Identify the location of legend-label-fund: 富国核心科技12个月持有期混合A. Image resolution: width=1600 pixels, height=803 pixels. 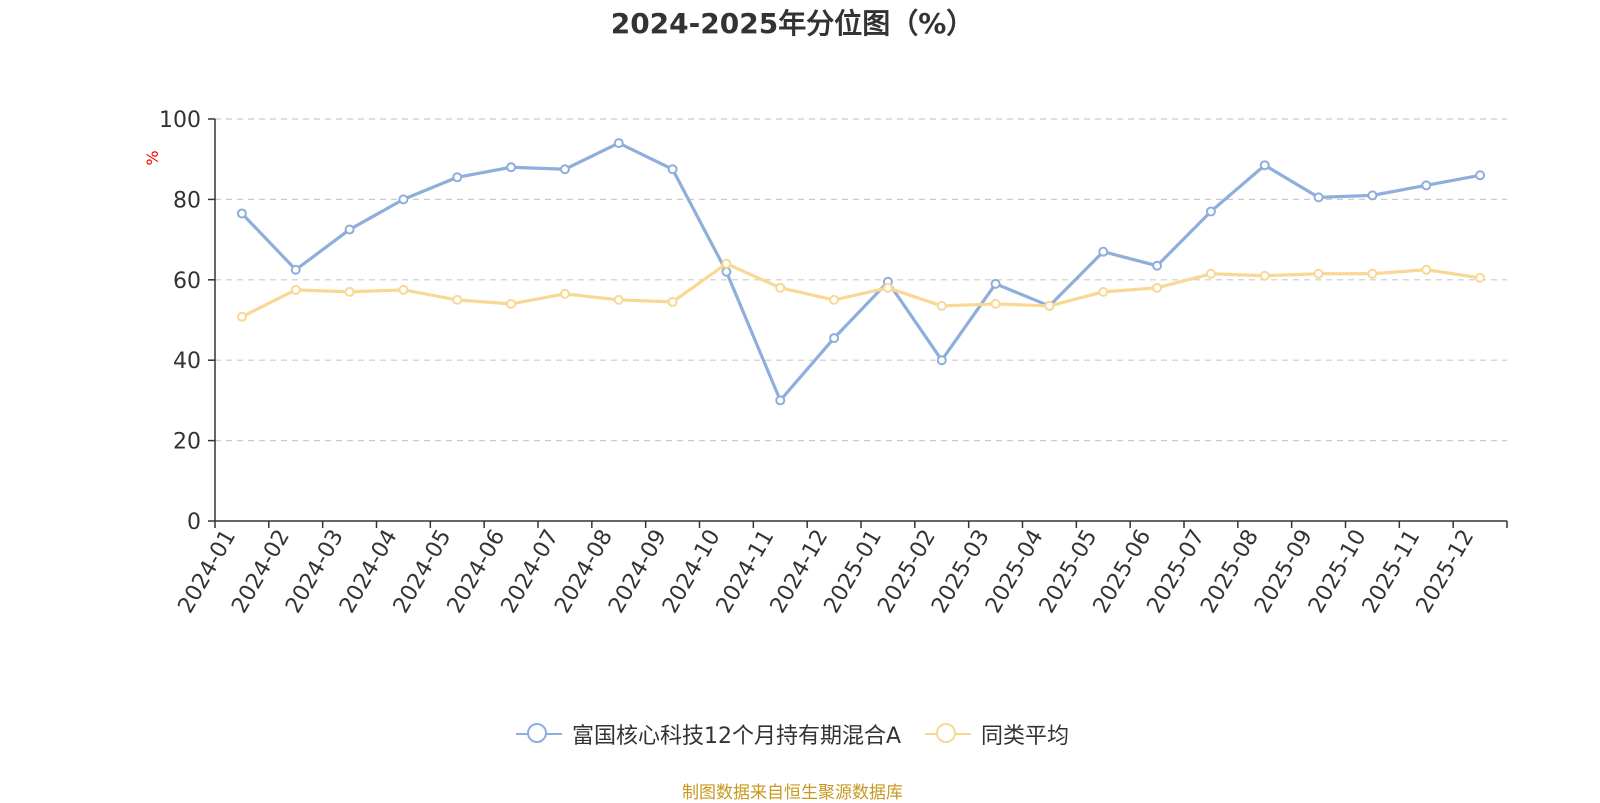
(736, 736).